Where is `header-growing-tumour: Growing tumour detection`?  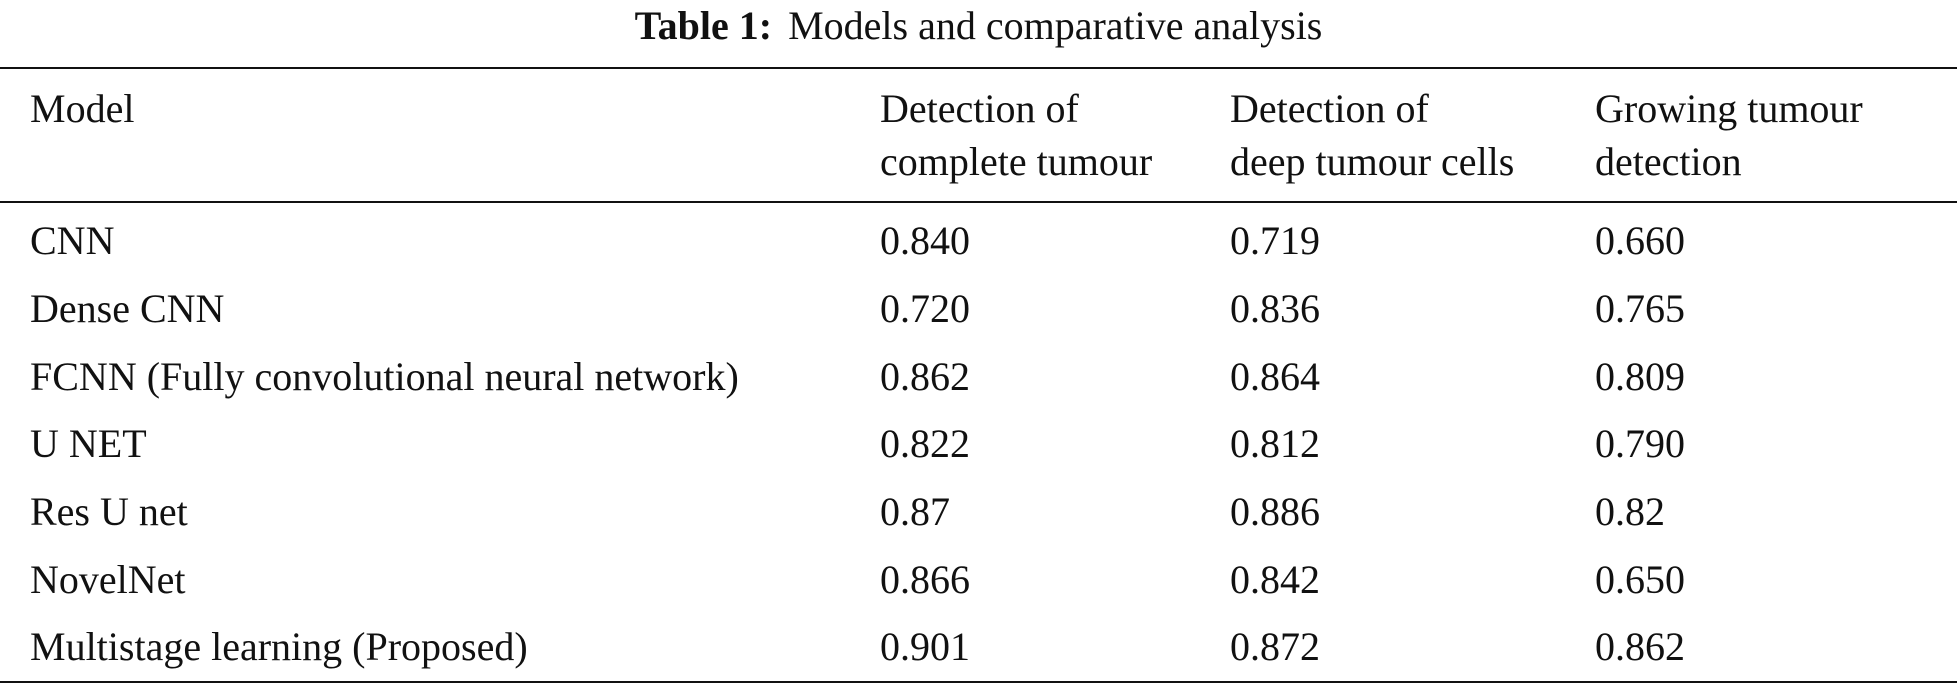 header-growing-tumour: Growing tumour detection is located at coordinates (1776, 135).